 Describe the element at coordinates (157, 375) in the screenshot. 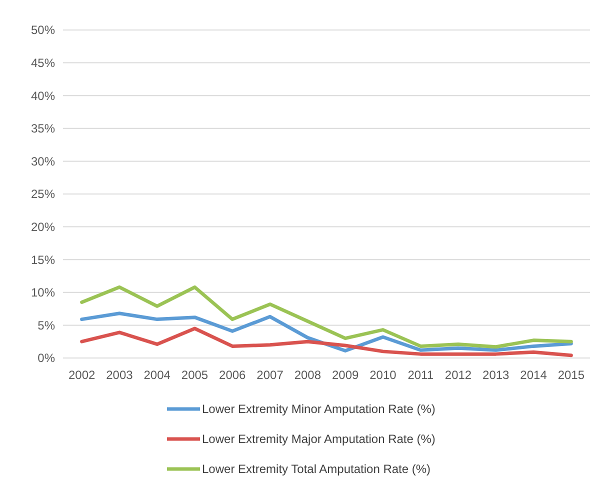

I see `x-tick-label: 2004` at that location.